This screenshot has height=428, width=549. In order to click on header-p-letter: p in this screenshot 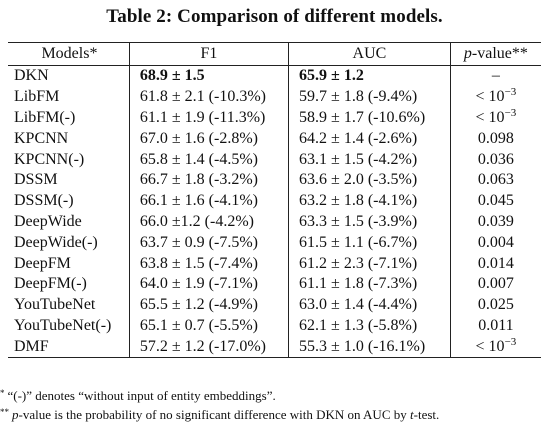, I will do `click(467, 53)`.